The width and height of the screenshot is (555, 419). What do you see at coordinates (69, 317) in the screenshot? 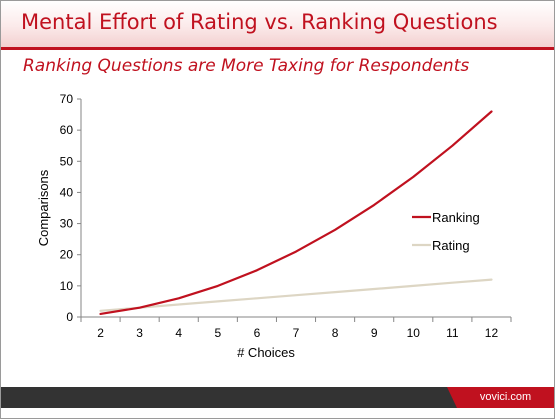
I see `y-tick-label: 0` at bounding box center [69, 317].